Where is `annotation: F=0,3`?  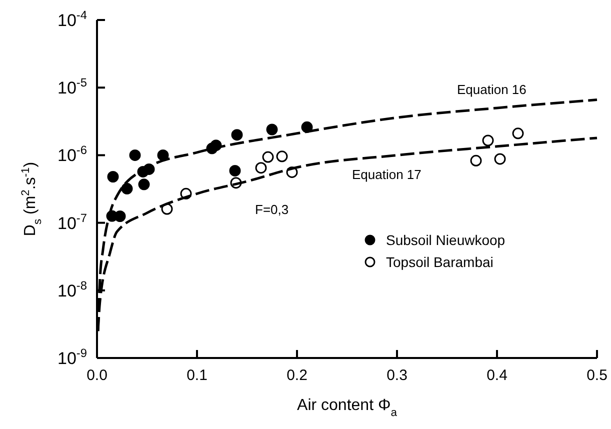 annotation: F=0,3 is located at coordinates (272, 209).